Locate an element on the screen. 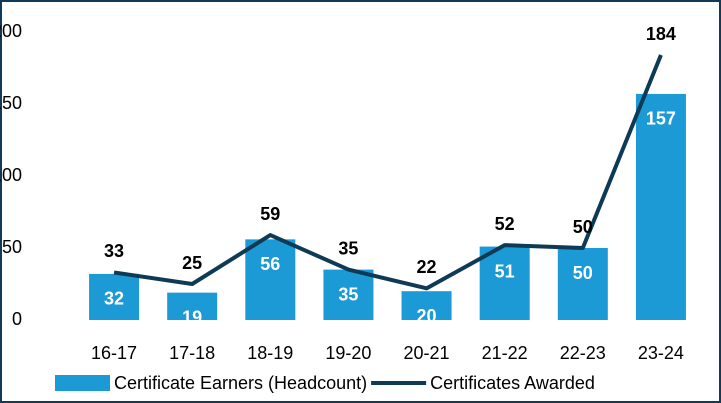 Image resolution: width=721 pixels, height=403 pixels. y-tick-label: 200 is located at coordinates (11, 31).